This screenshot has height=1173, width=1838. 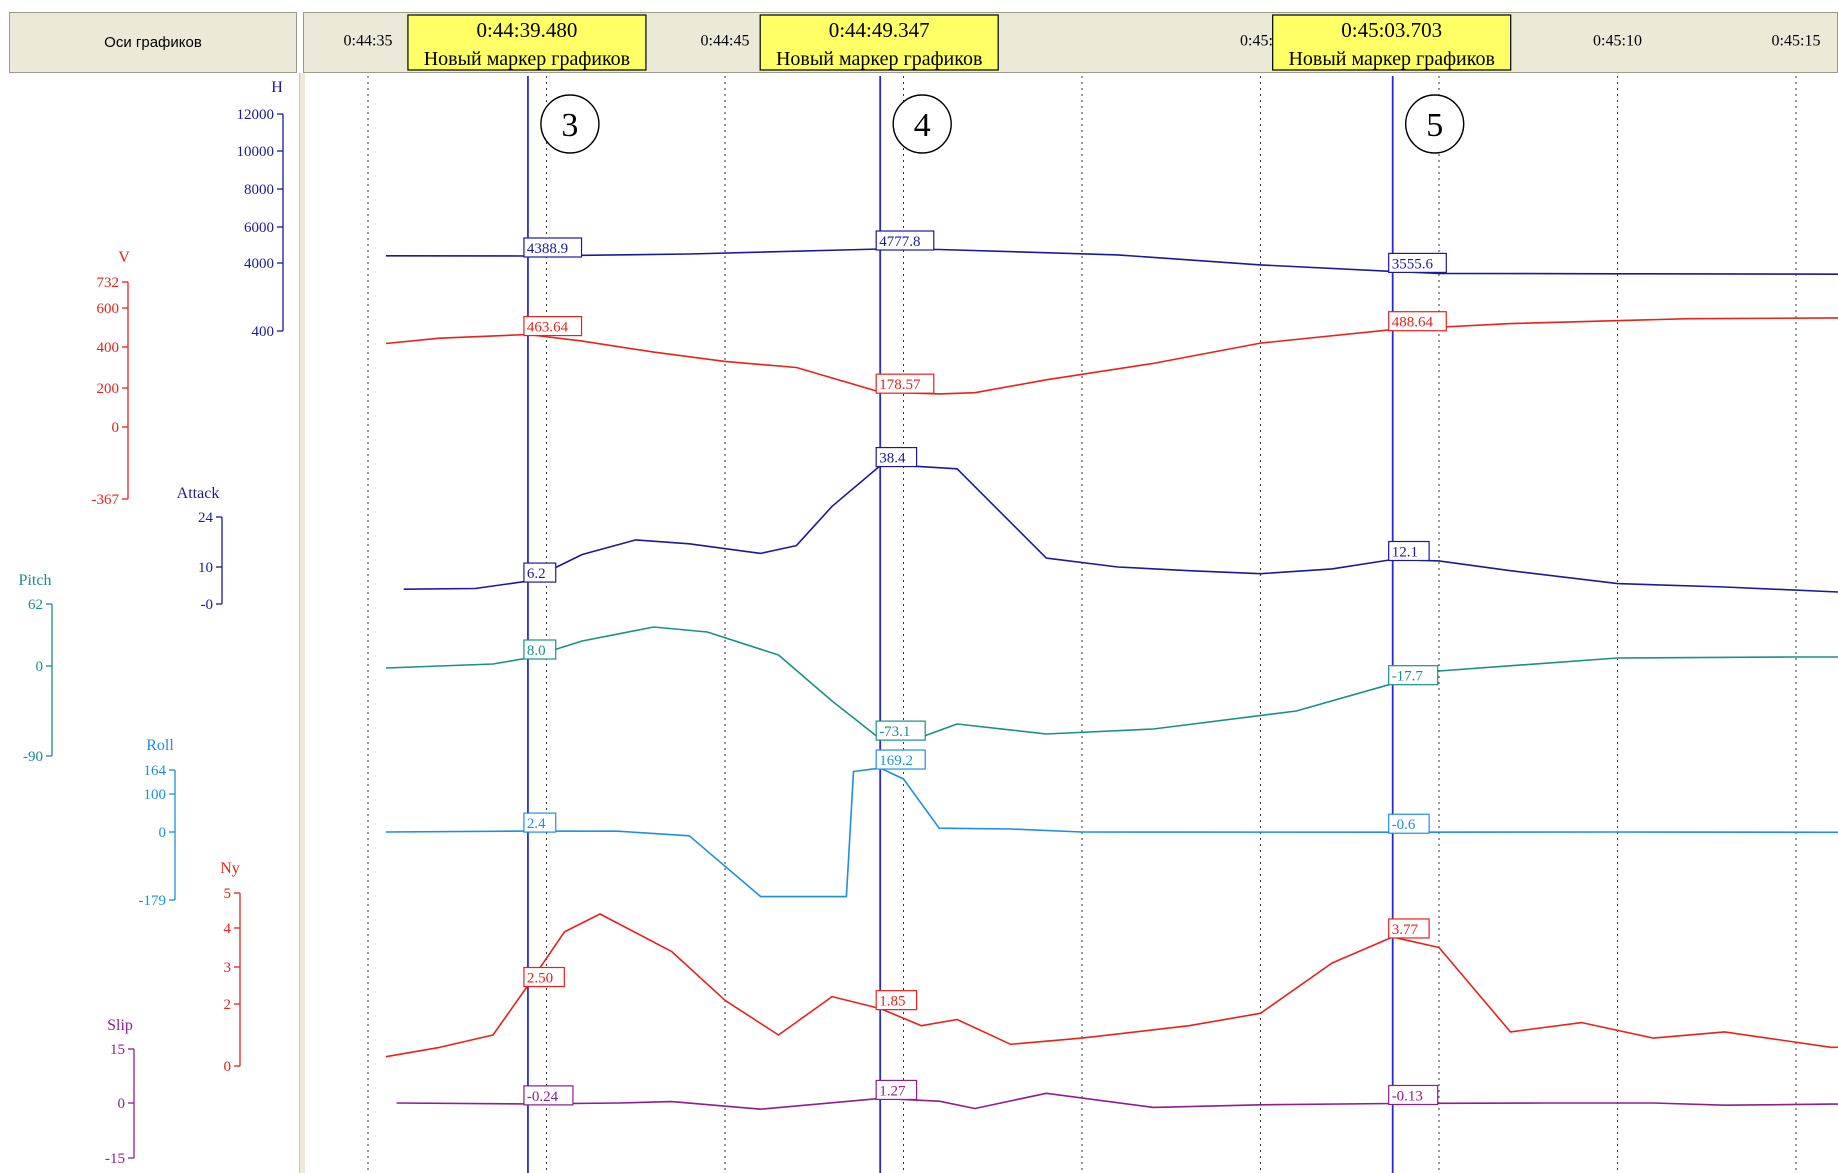 I want to click on h-axis-tick-label-0: 12000, so click(x=256, y=115).